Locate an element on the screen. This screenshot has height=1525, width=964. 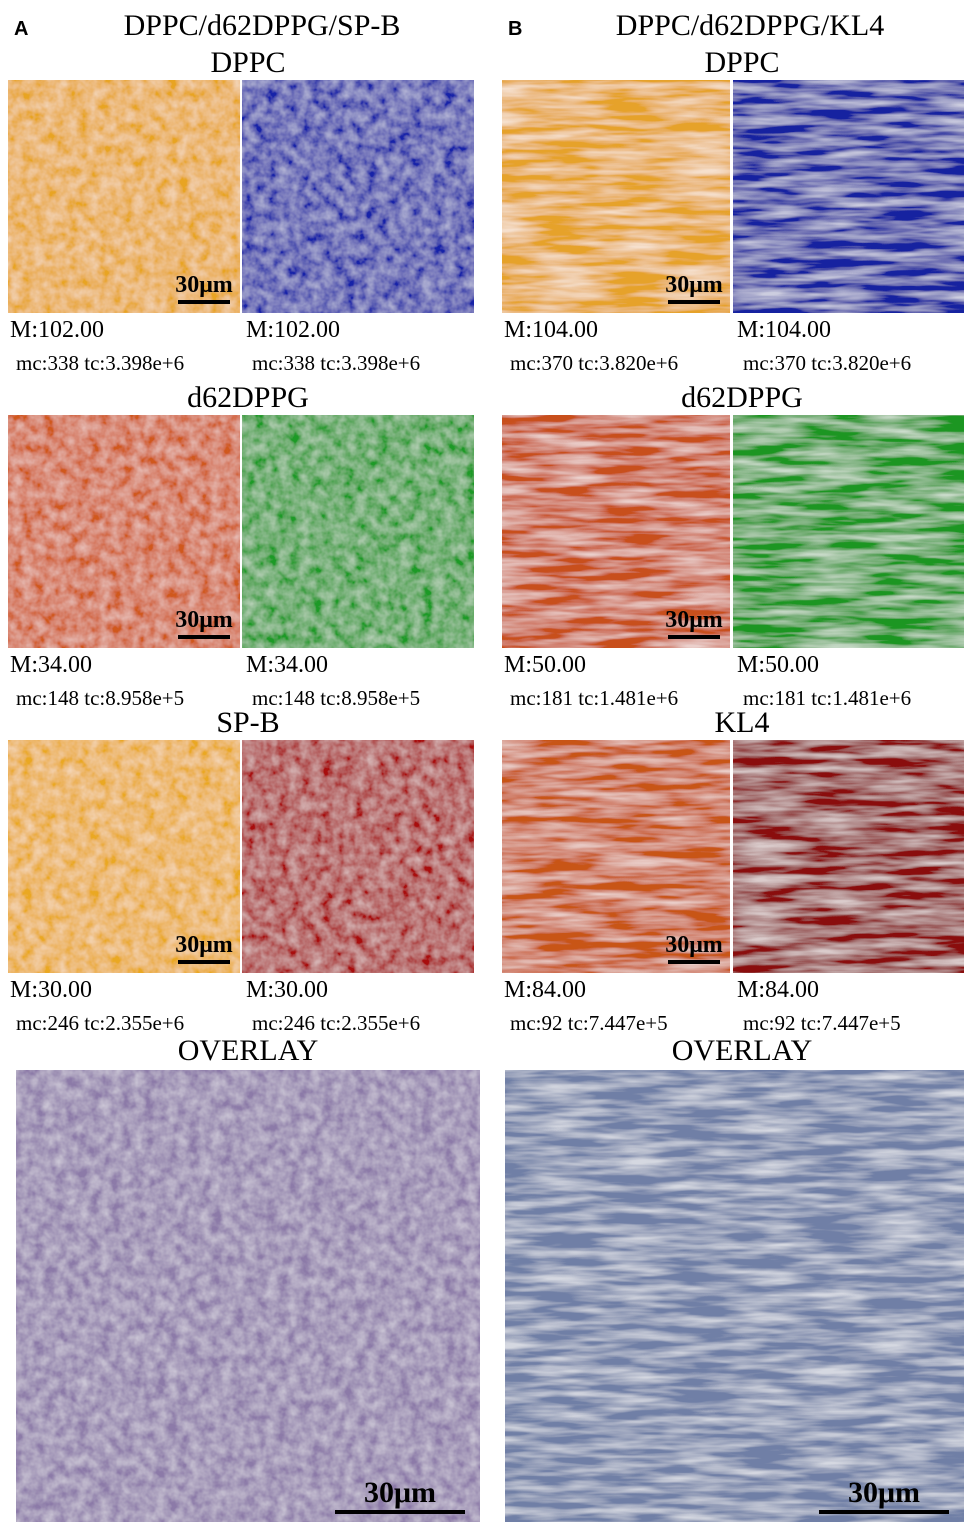
channel-label: KL4 is located at coordinates (742, 722).